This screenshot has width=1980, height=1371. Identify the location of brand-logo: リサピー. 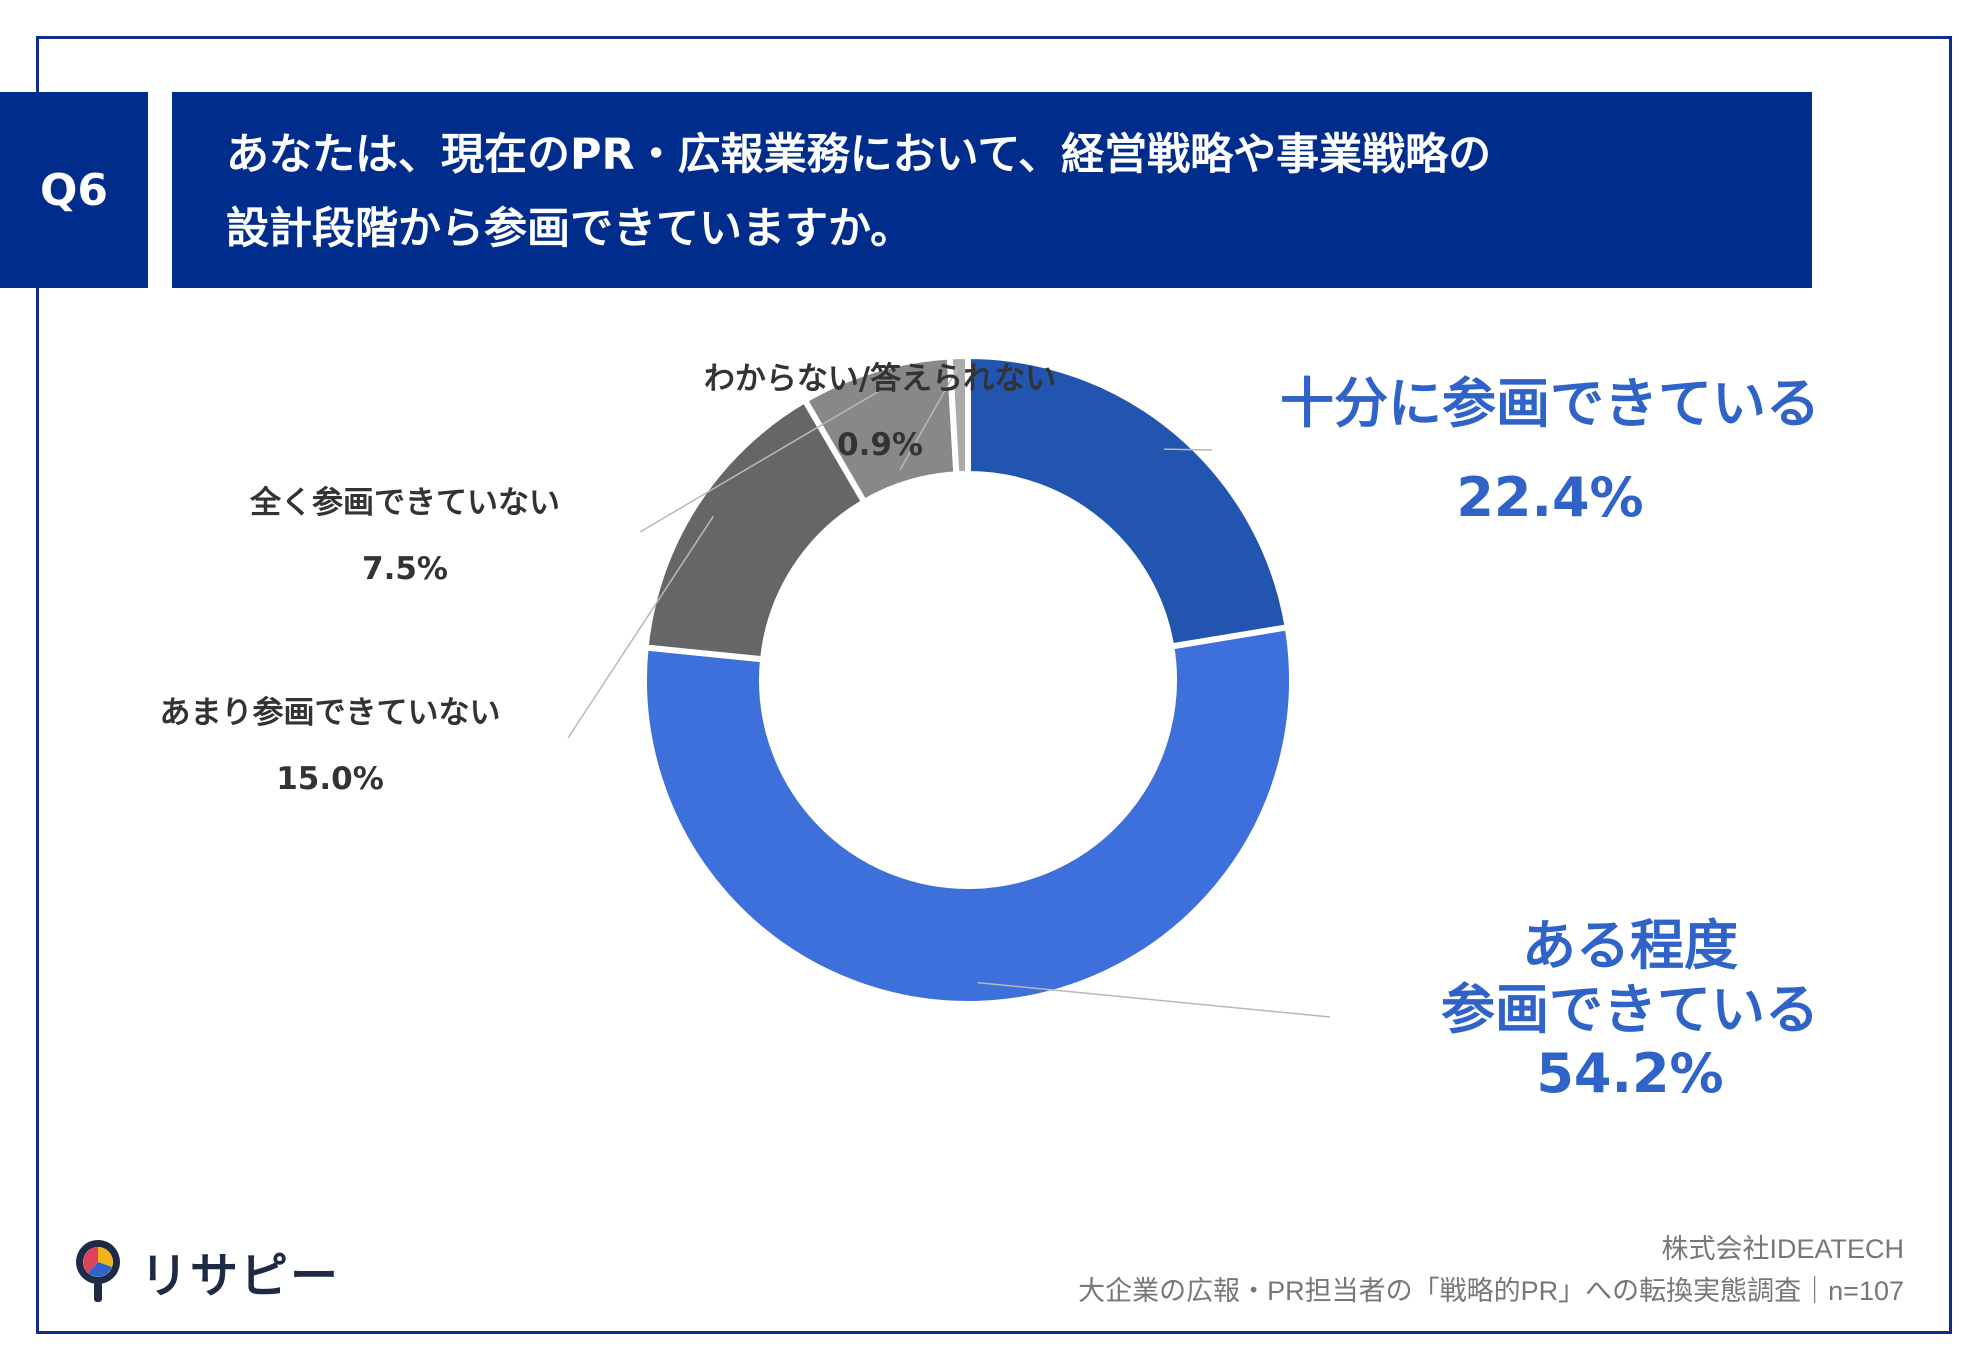
(205, 1271).